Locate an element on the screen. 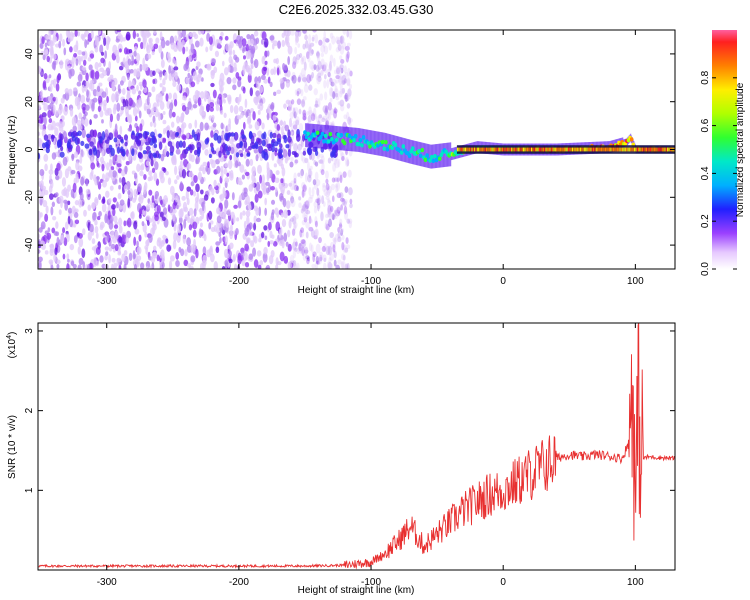 The image size is (750, 600). snr-multiplier-exp: 4 is located at coordinates (9, 337).